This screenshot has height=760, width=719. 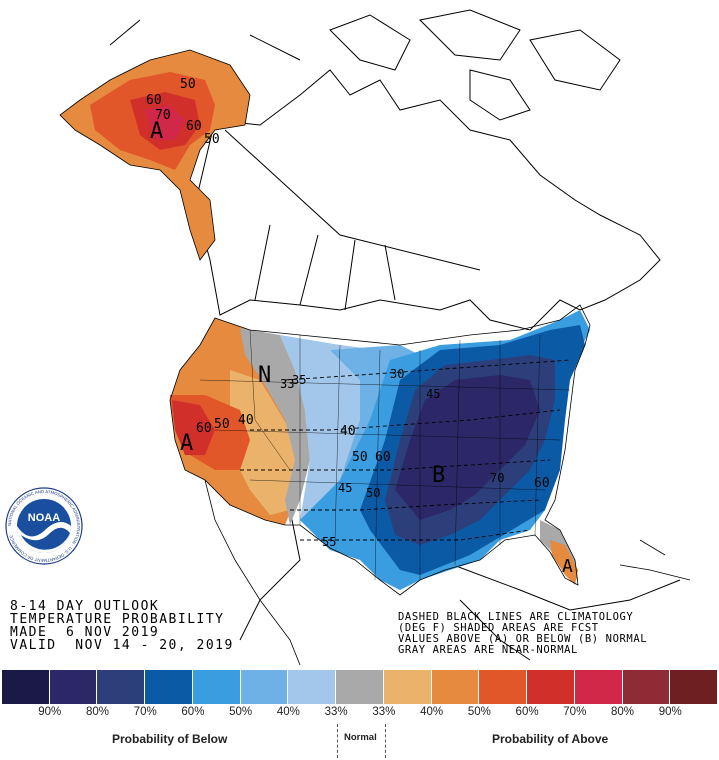 I want to click on florida-above-letter: A, so click(x=567, y=566).